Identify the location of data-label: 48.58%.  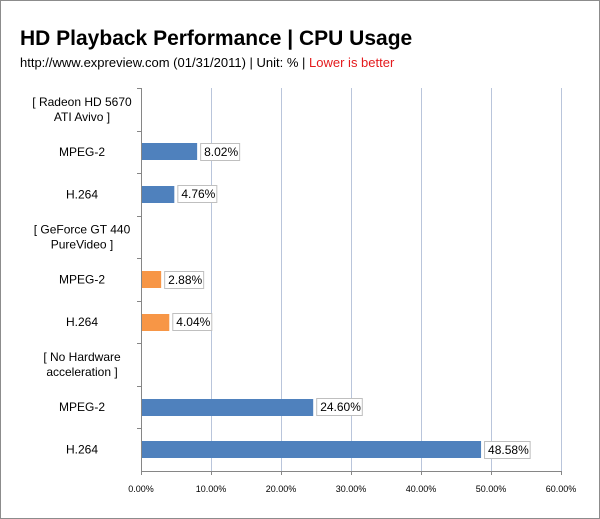
(508, 450).